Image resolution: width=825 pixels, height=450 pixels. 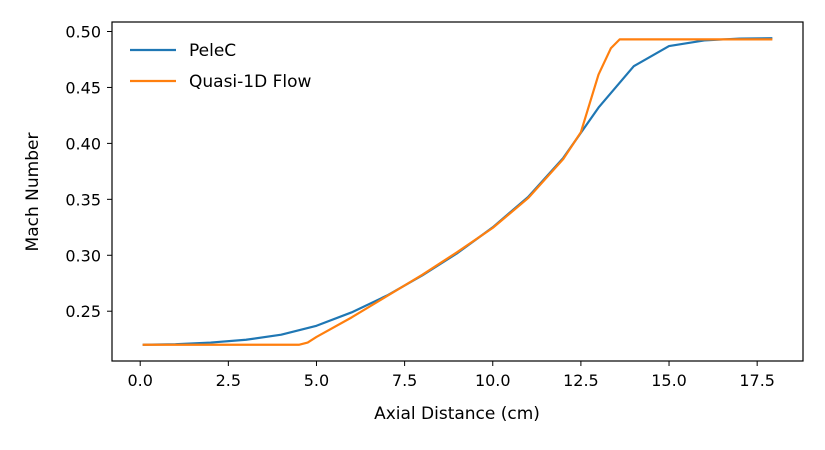 What do you see at coordinates (83, 32) in the screenshot?
I see `y-tick-label: 0.50` at bounding box center [83, 32].